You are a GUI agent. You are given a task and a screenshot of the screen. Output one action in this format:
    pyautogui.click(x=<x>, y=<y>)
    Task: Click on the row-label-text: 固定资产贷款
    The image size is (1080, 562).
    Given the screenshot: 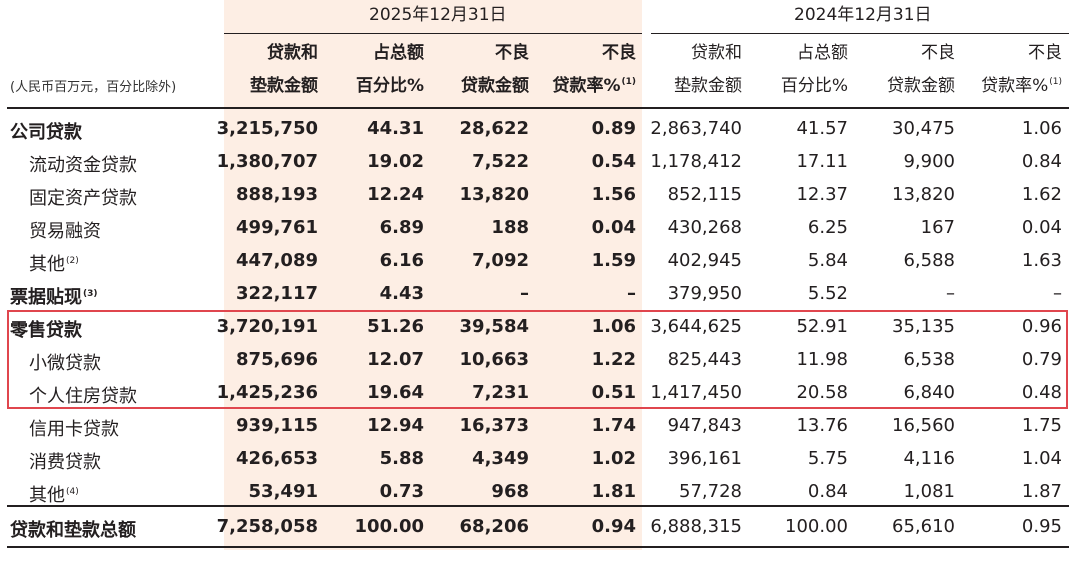 What is the action you would take?
    pyautogui.click(x=83, y=198)
    